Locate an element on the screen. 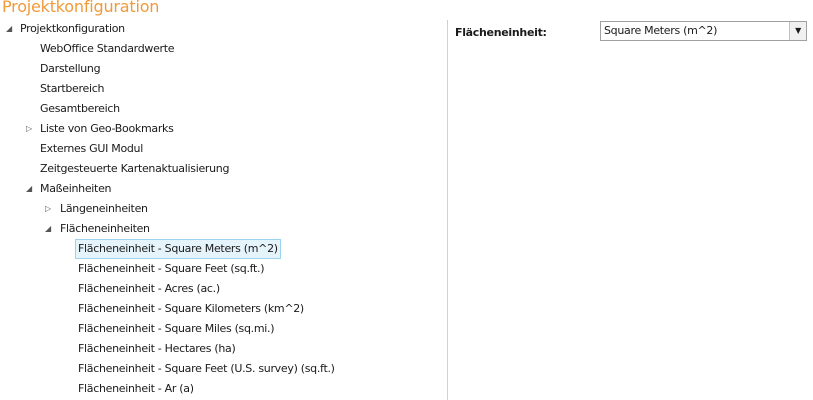  tree-item-label: WebOffice Standardwerte is located at coordinates (107, 48).